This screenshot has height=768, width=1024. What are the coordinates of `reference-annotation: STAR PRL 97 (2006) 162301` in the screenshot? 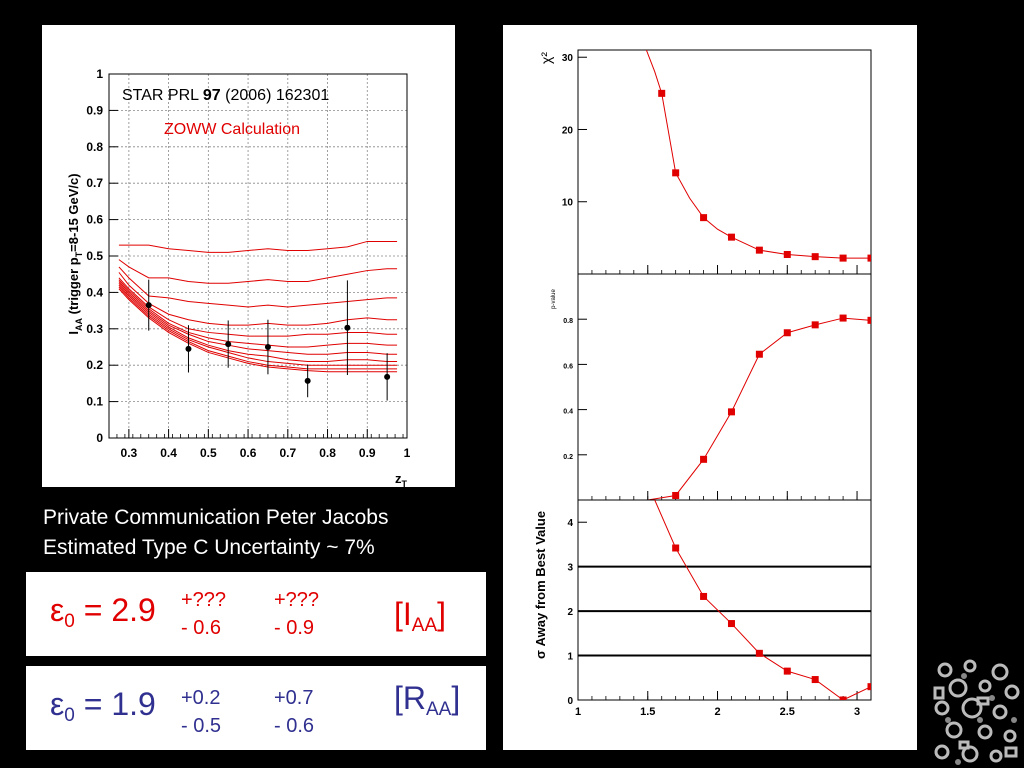 It's located at (225, 95).